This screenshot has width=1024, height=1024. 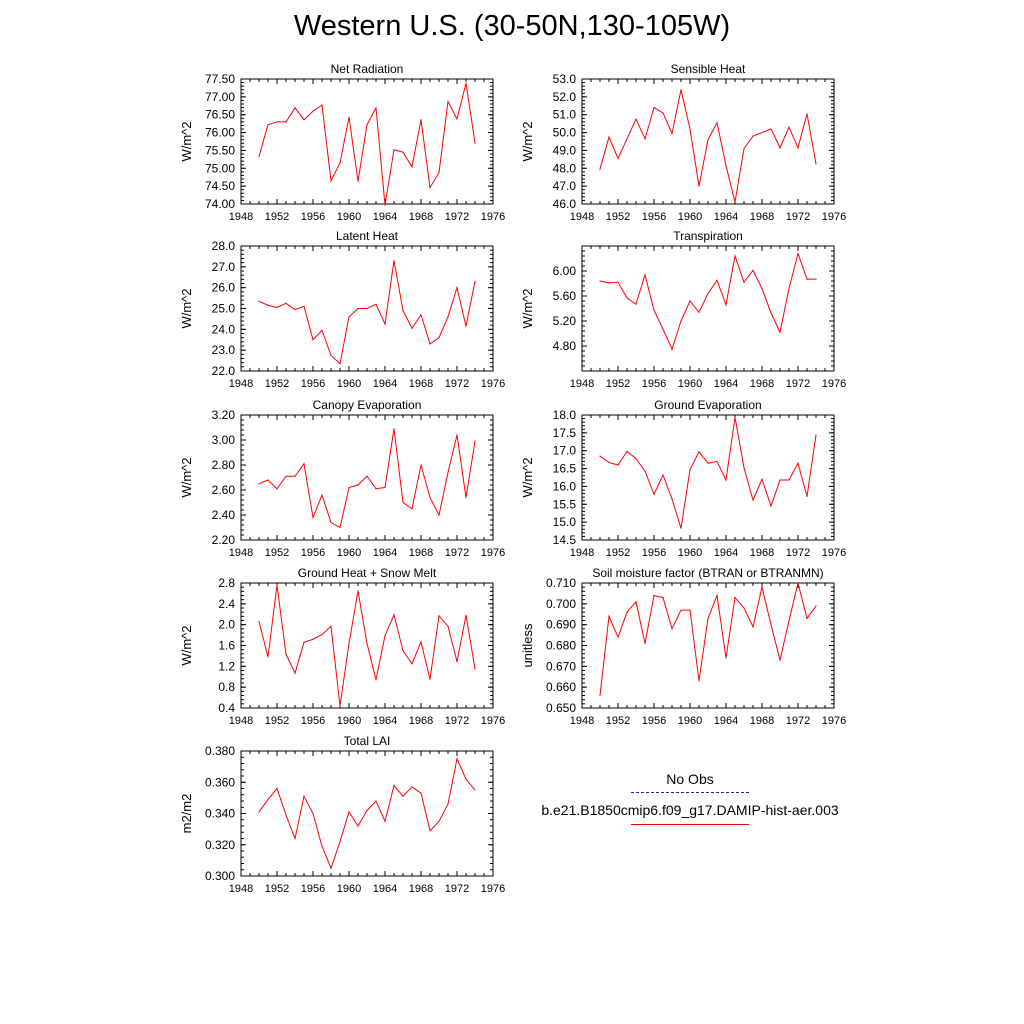 What do you see at coordinates (561, 604) in the screenshot?
I see `y-tick-label: 0.700` at bounding box center [561, 604].